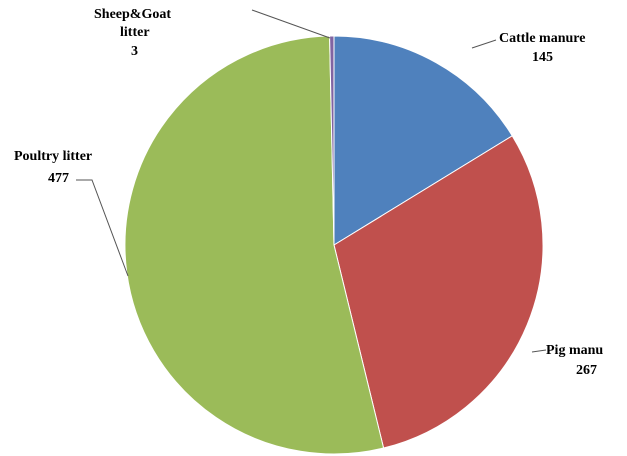 This screenshot has height=456, width=627. Describe the element at coordinates (58, 178) in the screenshot. I see `slice-value-poultry: 477` at that location.